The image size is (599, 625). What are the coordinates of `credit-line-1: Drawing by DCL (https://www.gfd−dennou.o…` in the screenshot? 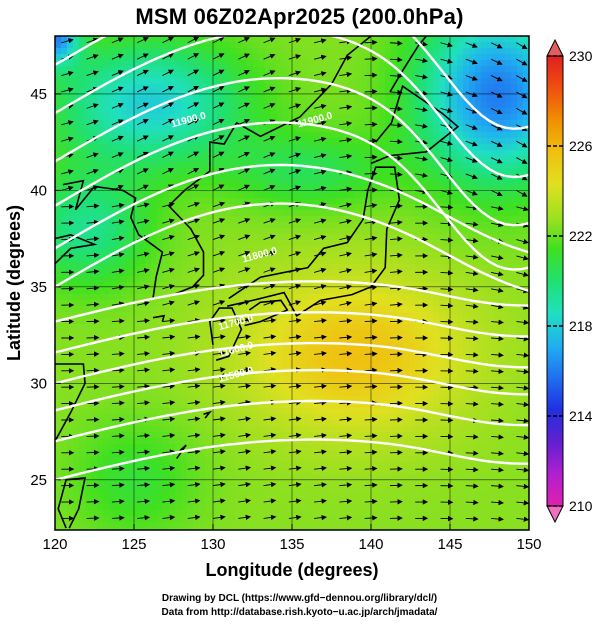 It's located at (299, 598).